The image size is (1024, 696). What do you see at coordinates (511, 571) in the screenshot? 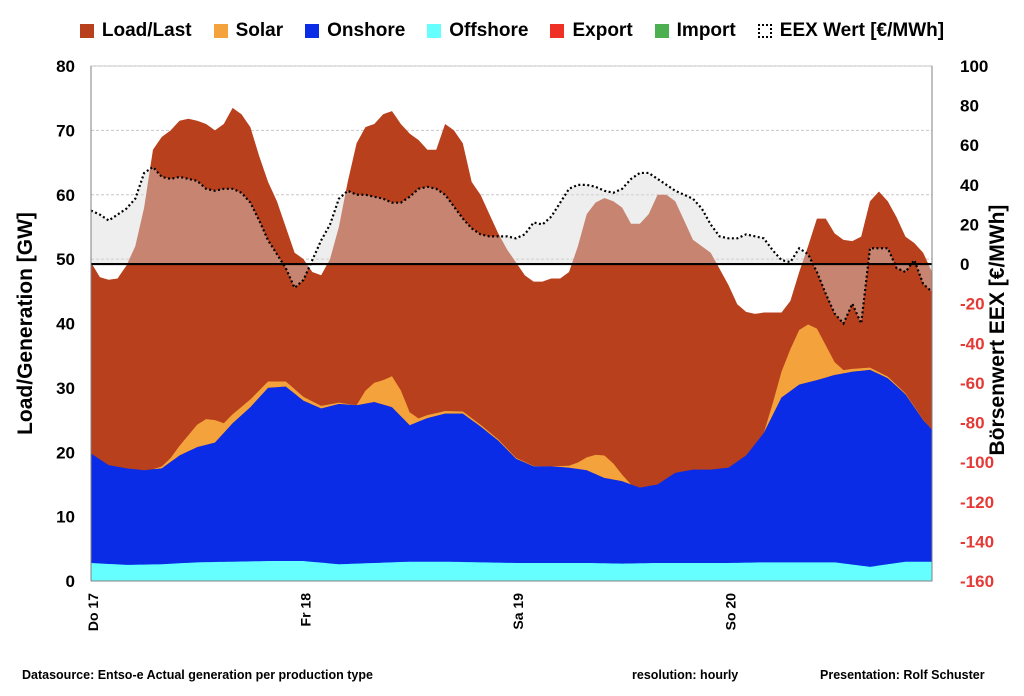
I see `series-offshore-area` at bounding box center [511, 571].